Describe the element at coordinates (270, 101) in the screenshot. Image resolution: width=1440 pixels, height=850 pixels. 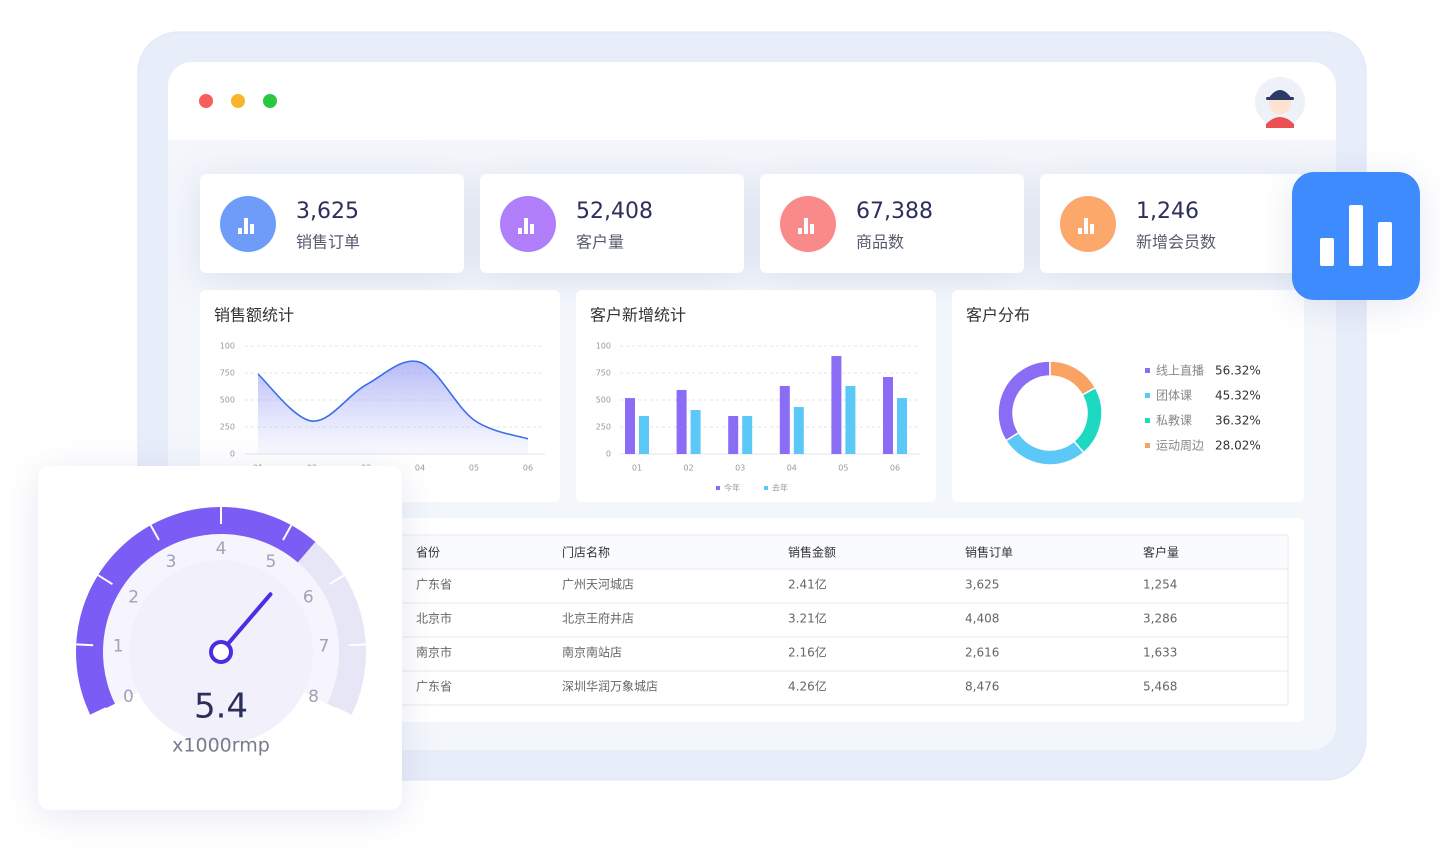
I see `maximize-dot` at that location.